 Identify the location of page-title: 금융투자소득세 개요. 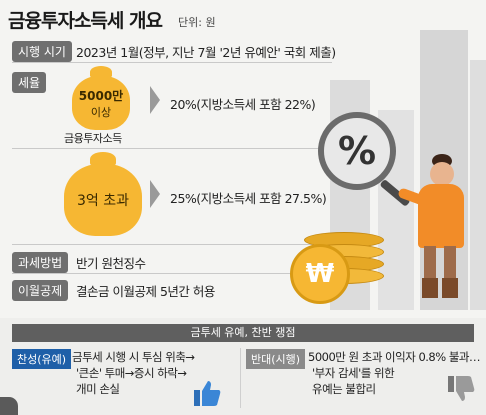
(85, 21).